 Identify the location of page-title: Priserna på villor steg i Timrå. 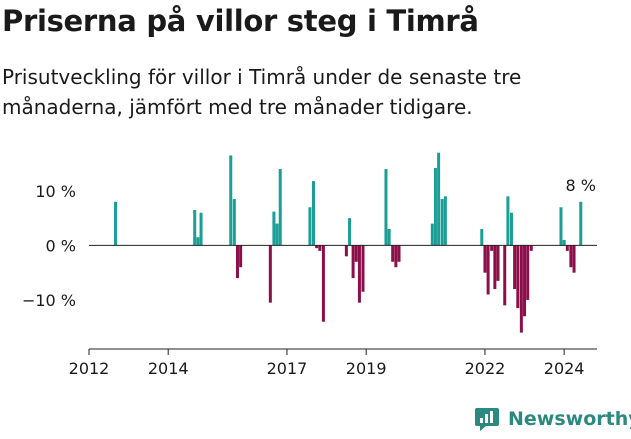
(240, 21).